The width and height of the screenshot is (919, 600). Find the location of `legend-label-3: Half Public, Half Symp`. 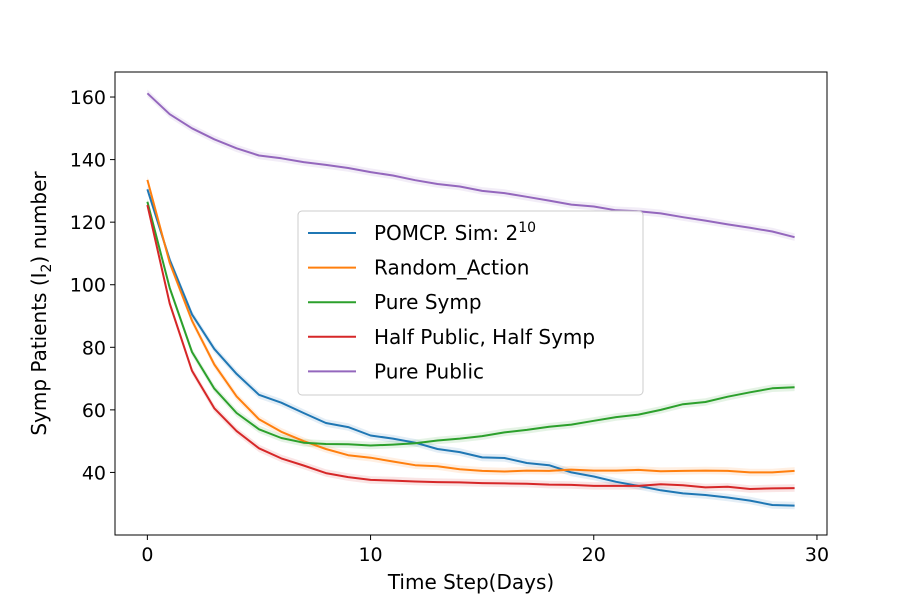

legend-label-3: Half Public, Half Symp is located at coordinates (484, 337).